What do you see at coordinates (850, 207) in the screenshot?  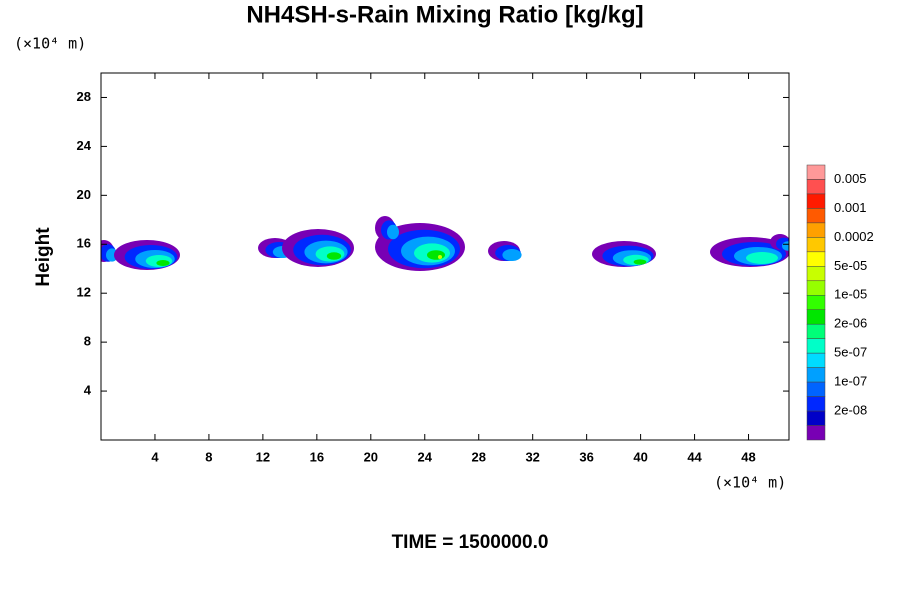 I see `colorbar-label: 0.001` at bounding box center [850, 207].